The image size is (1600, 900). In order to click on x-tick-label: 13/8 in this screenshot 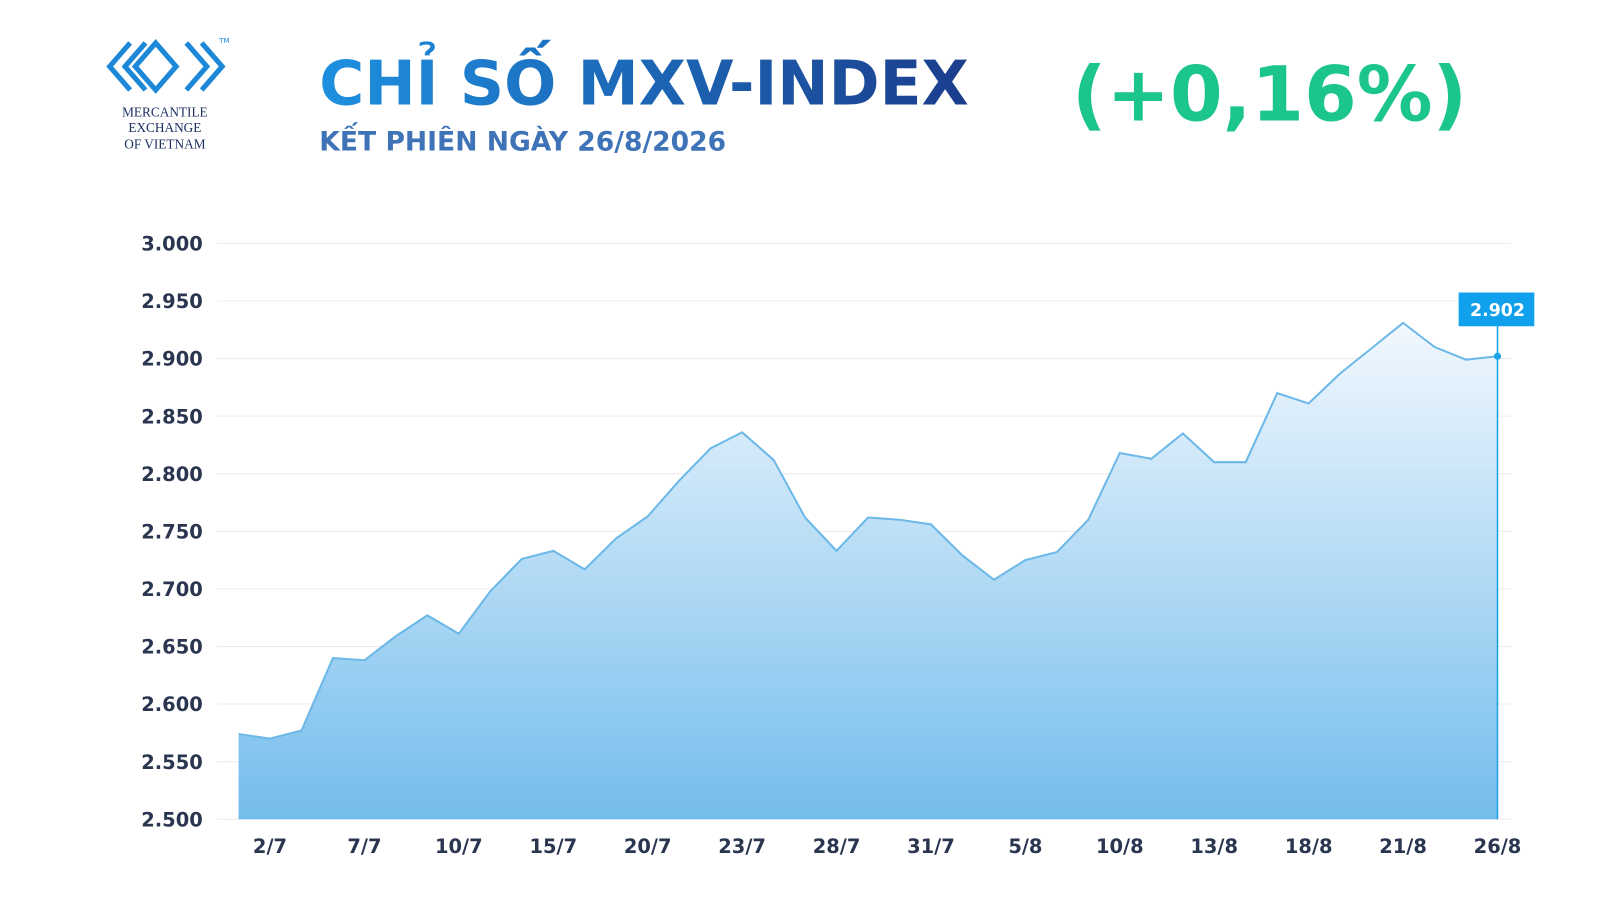, I will do `click(1214, 846)`.